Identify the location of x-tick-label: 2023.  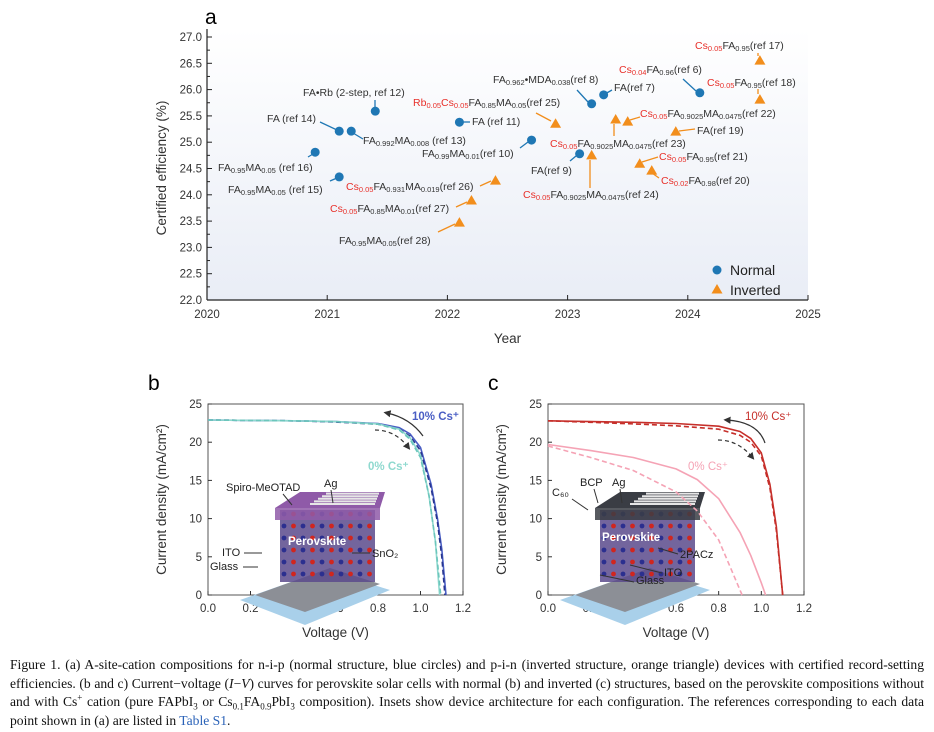
(568, 315).